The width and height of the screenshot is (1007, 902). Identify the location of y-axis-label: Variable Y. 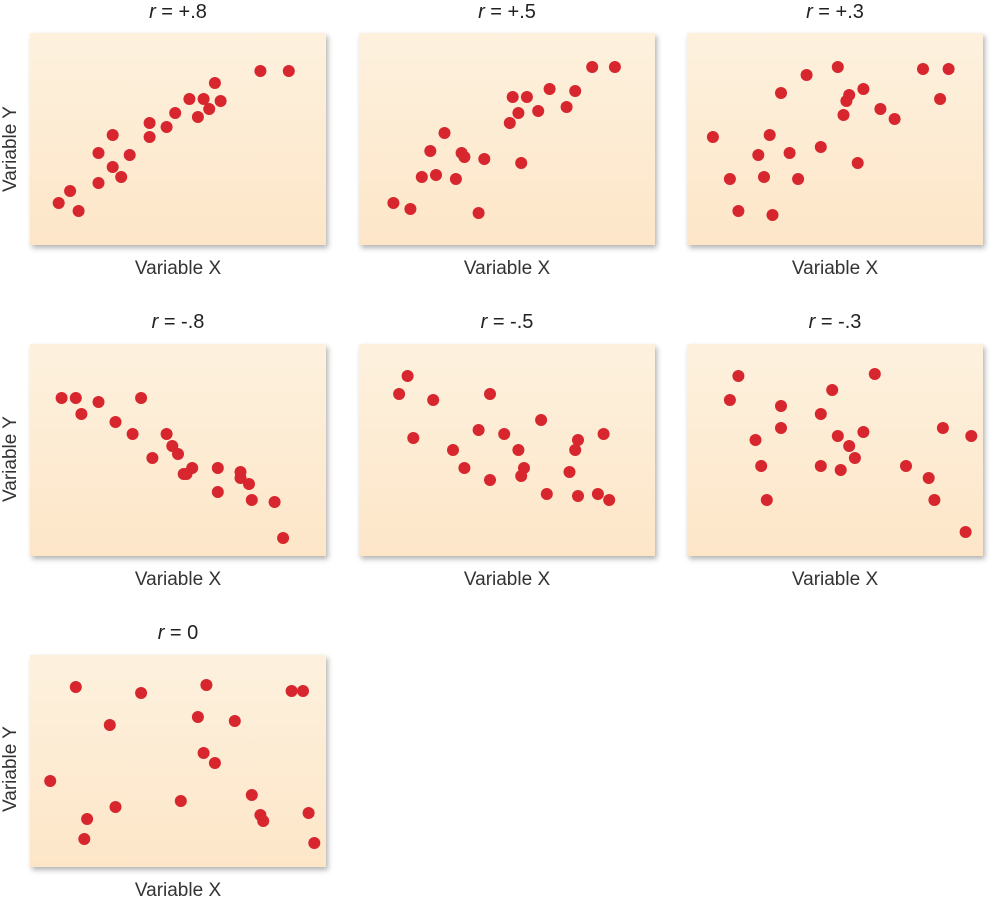
(10, 459).